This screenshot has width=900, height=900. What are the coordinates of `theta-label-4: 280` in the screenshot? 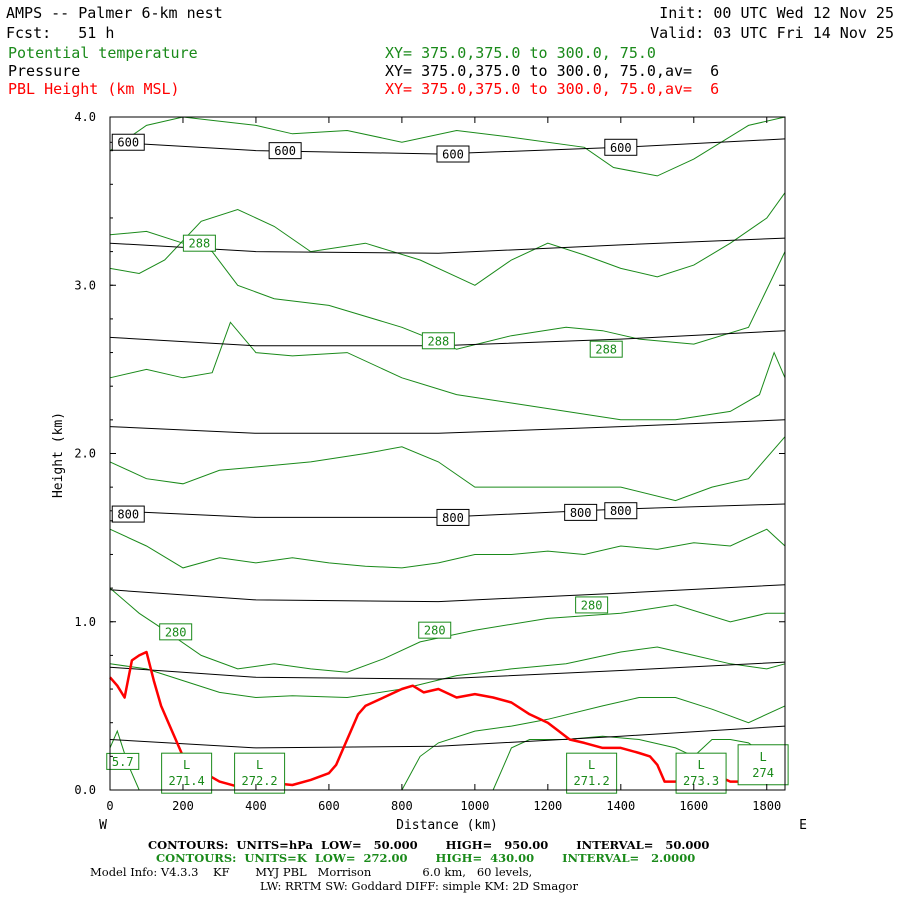 It's located at (435, 631).